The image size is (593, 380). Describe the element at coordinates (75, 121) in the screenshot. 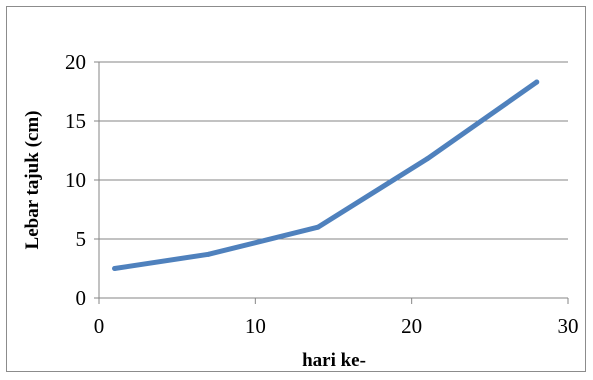

I see `y-tick-label: 15` at that location.